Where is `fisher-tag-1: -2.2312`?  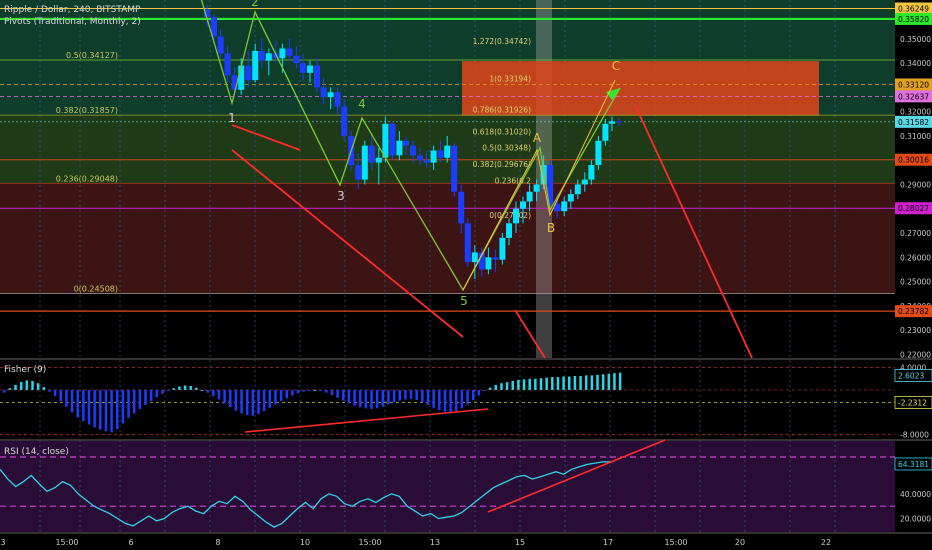 fisher-tag-1: -2.2312 is located at coordinates (912, 402).